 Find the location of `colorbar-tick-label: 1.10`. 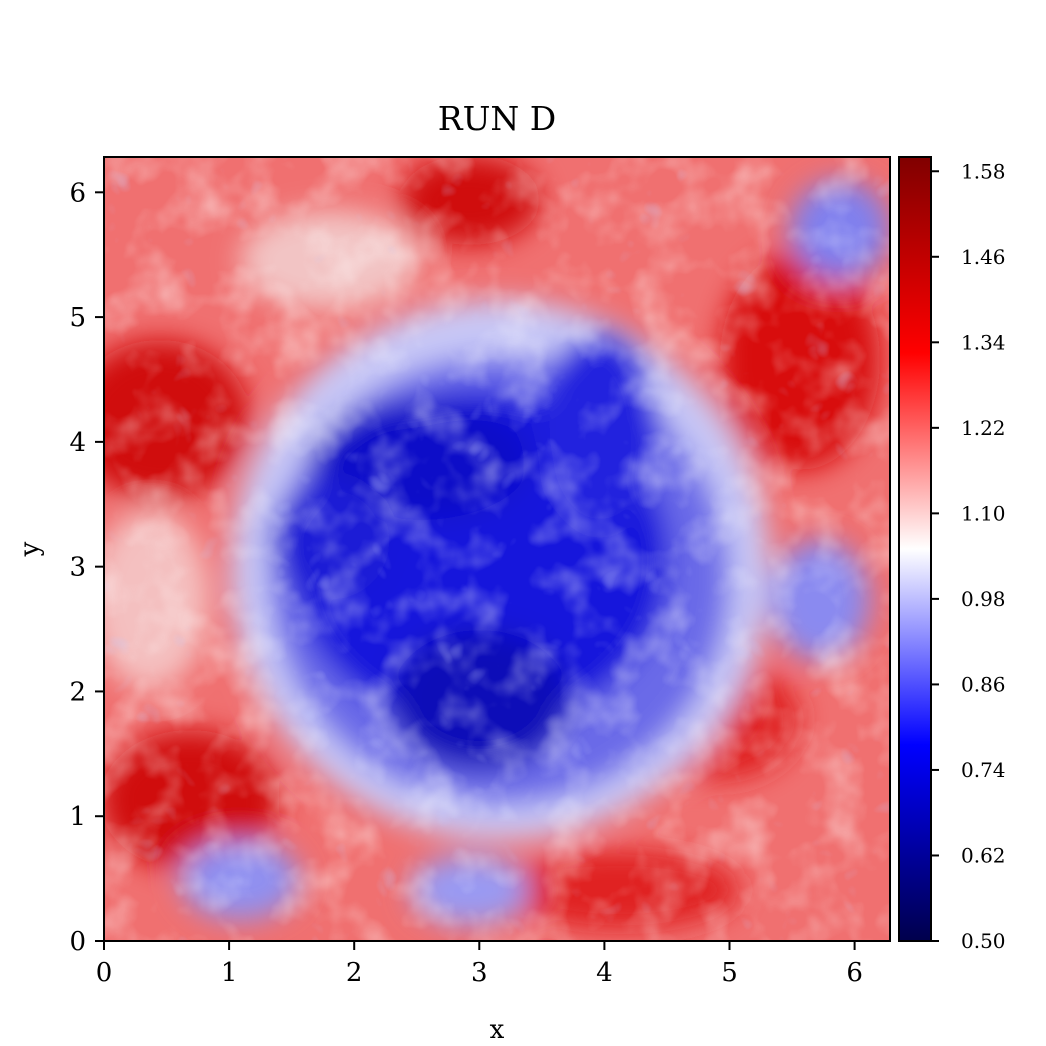

colorbar-tick-label: 1.10 is located at coordinates (983, 513).